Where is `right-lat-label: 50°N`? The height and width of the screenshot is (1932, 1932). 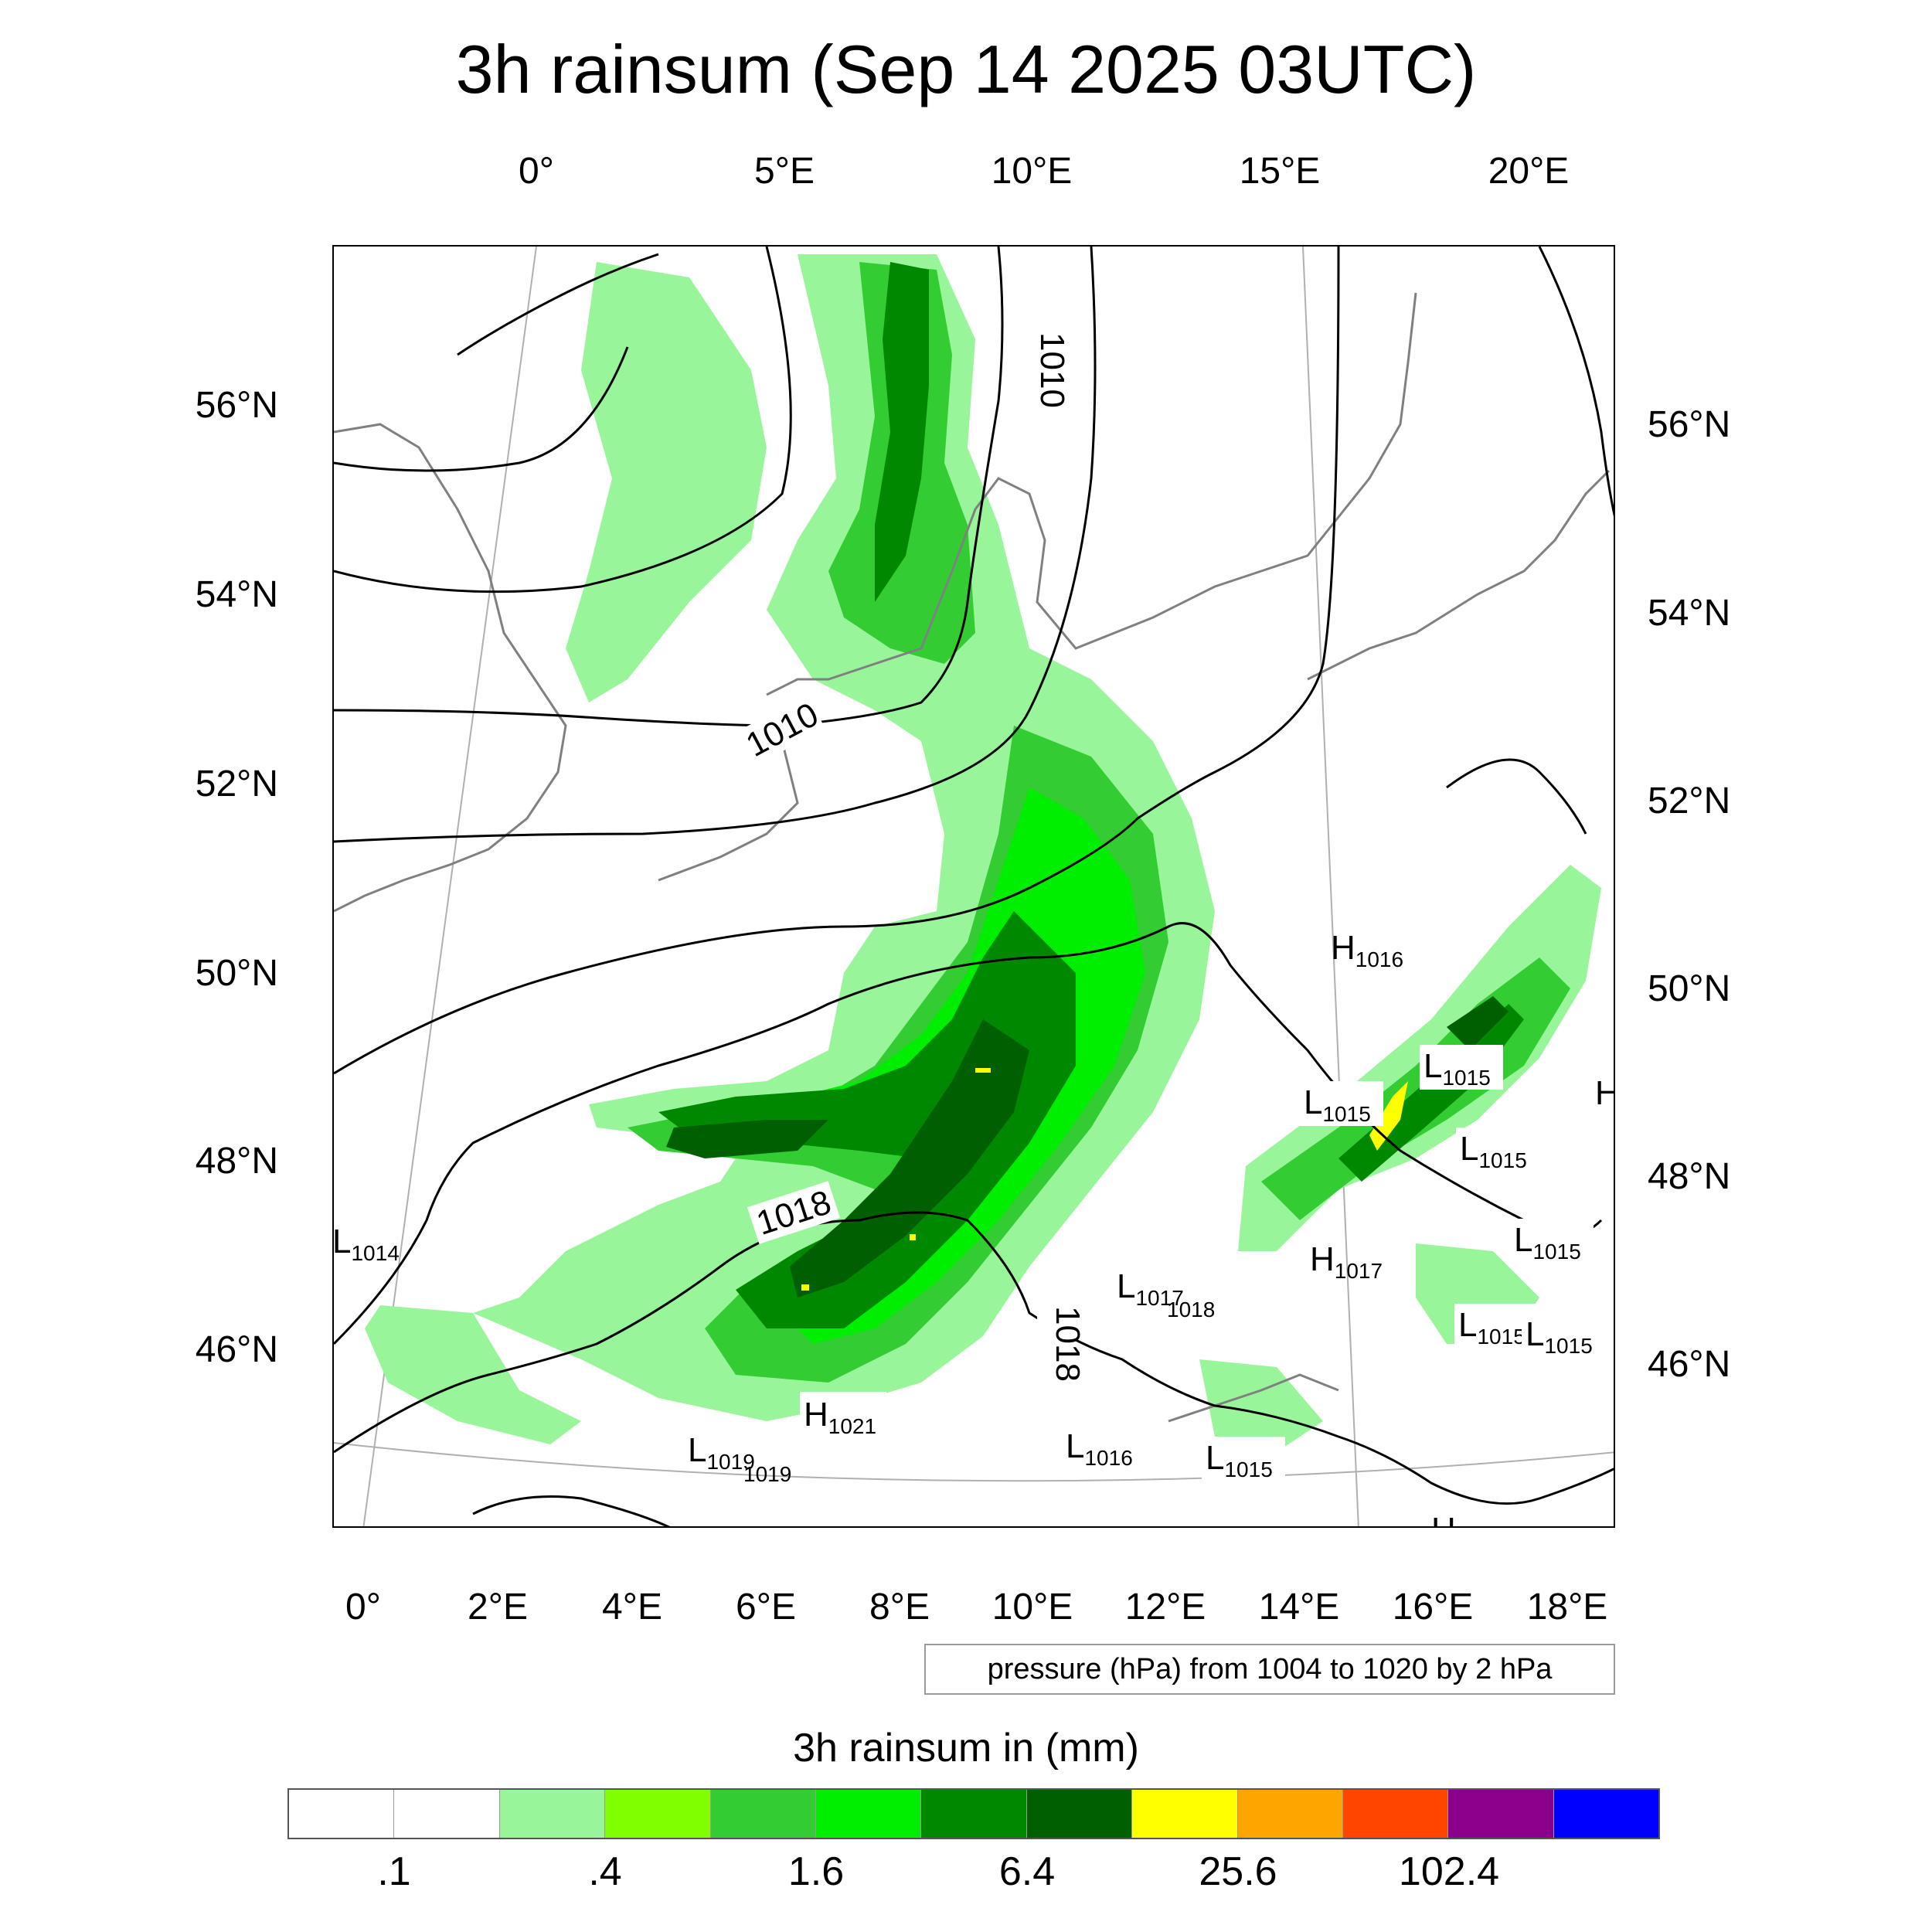
right-lat-label: 50°N is located at coordinates (1689, 989).